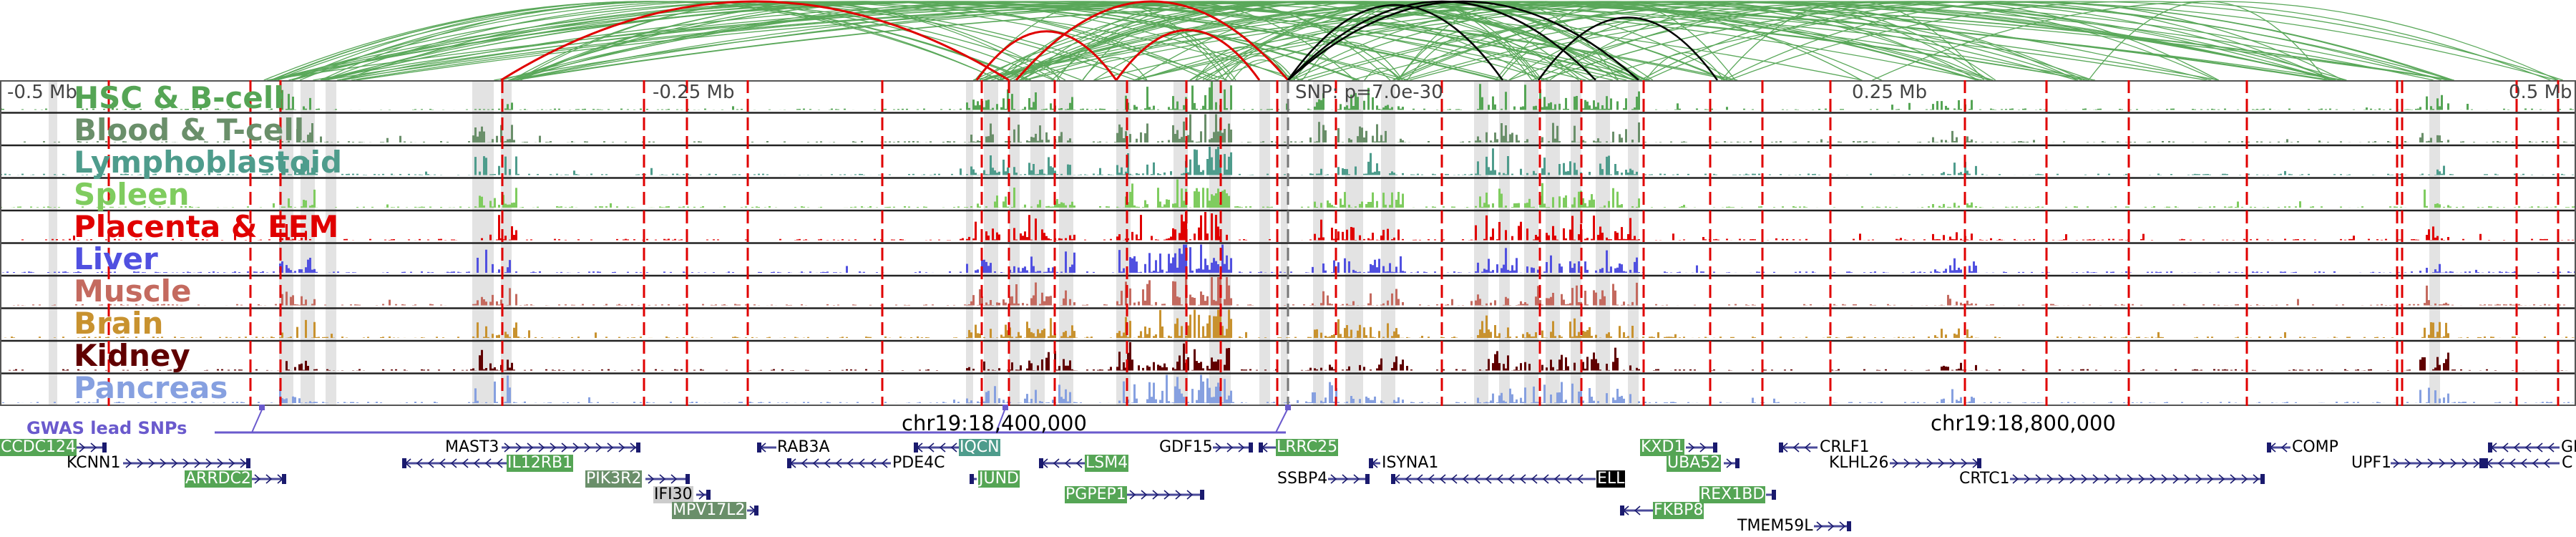 This screenshot has height=537, width=2576. Describe the element at coordinates (206, 226) in the screenshot. I see `track-label-placenta-eem: Placenta & EEM` at that location.